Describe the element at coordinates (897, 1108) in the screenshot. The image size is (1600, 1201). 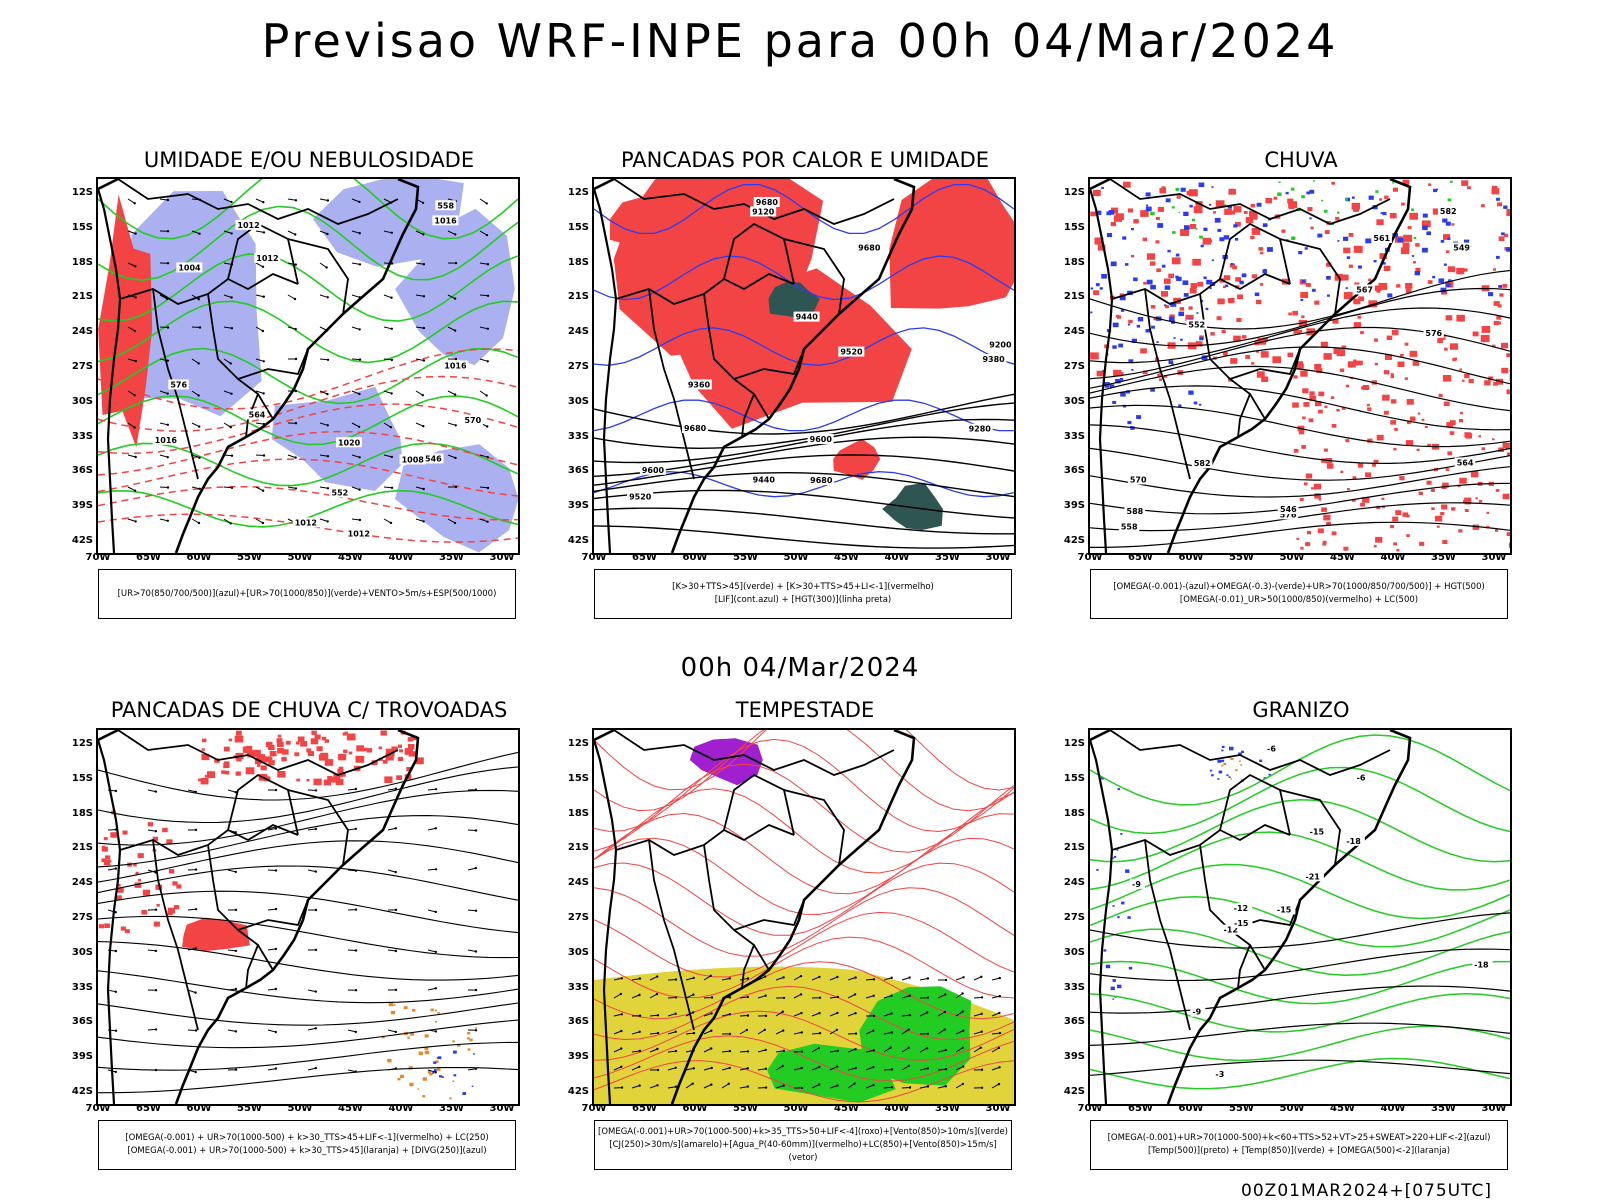
I see `longitude-tick-label: 40W` at that location.